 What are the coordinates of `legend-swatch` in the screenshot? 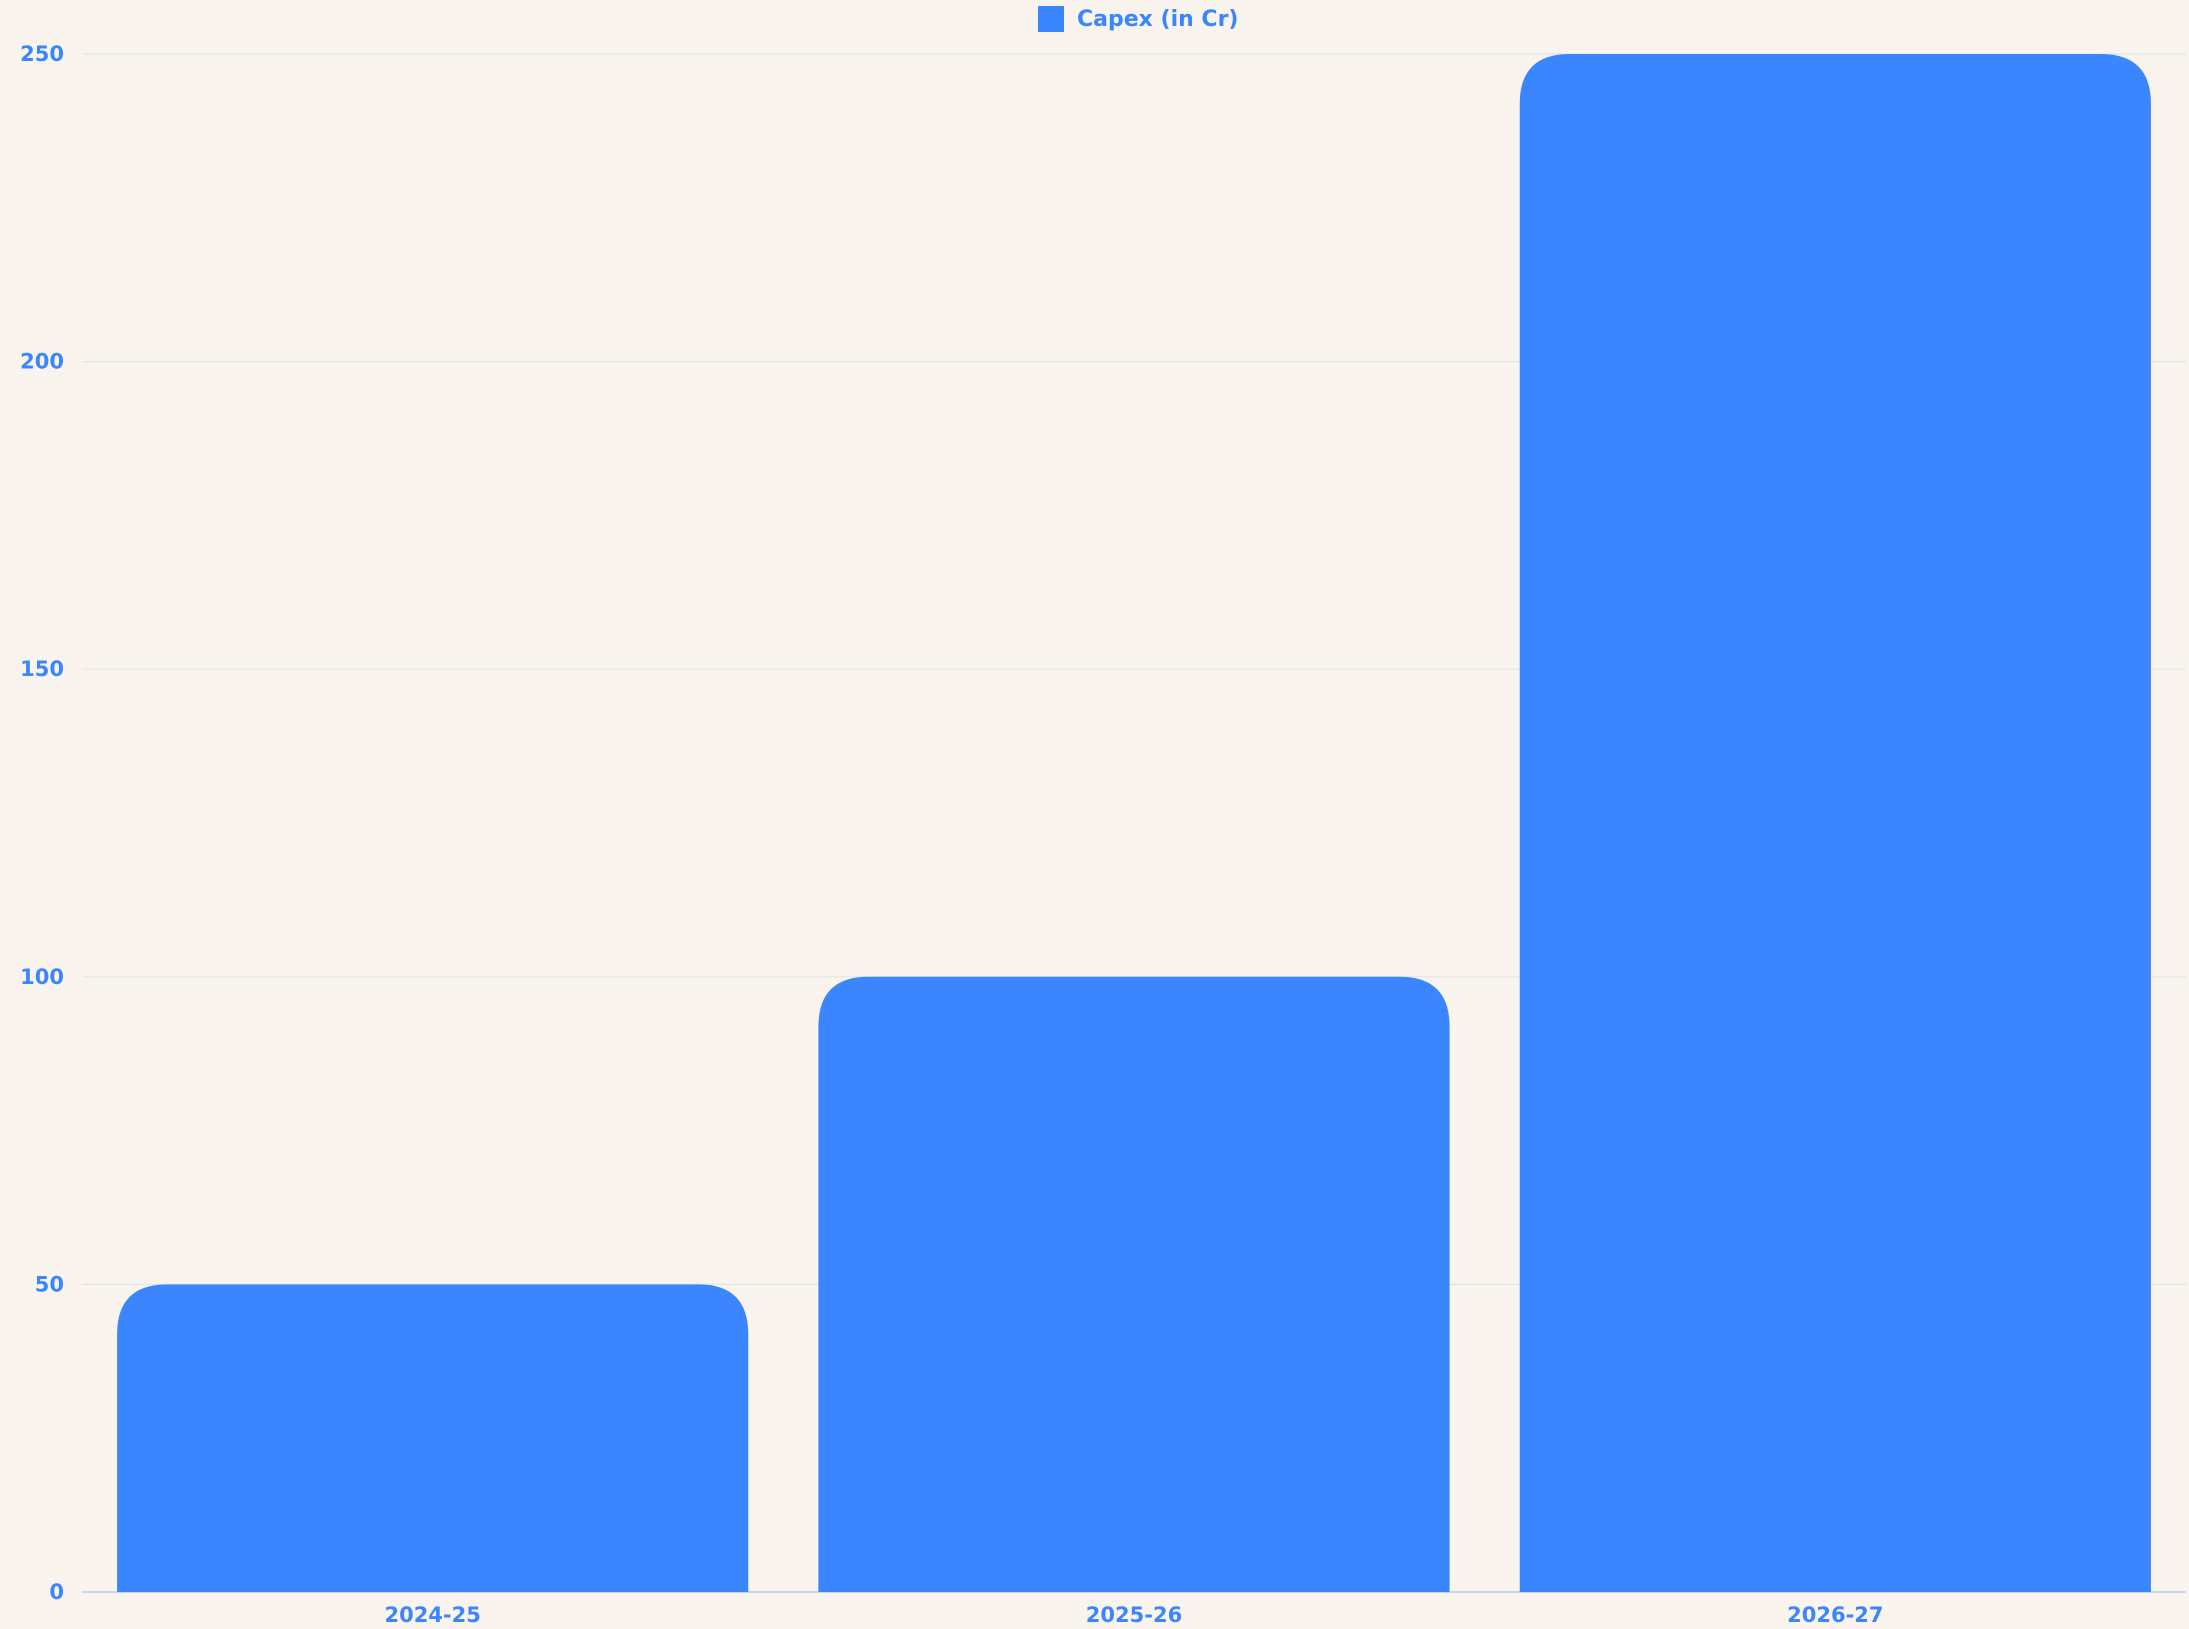 It's located at (1051, 19).